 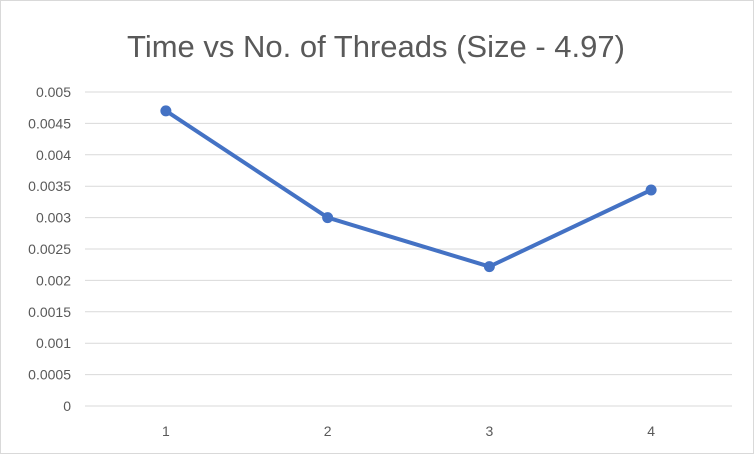 I want to click on y-tick-label: 0.0015, so click(x=49, y=312).